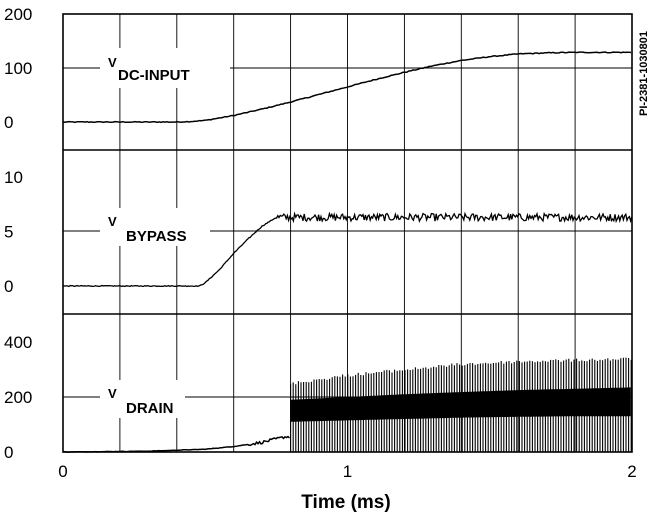 The height and width of the screenshot is (520, 653). What do you see at coordinates (631, 471) in the screenshot?
I see `x-tick-label: 2` at bounding box center [631, 471].